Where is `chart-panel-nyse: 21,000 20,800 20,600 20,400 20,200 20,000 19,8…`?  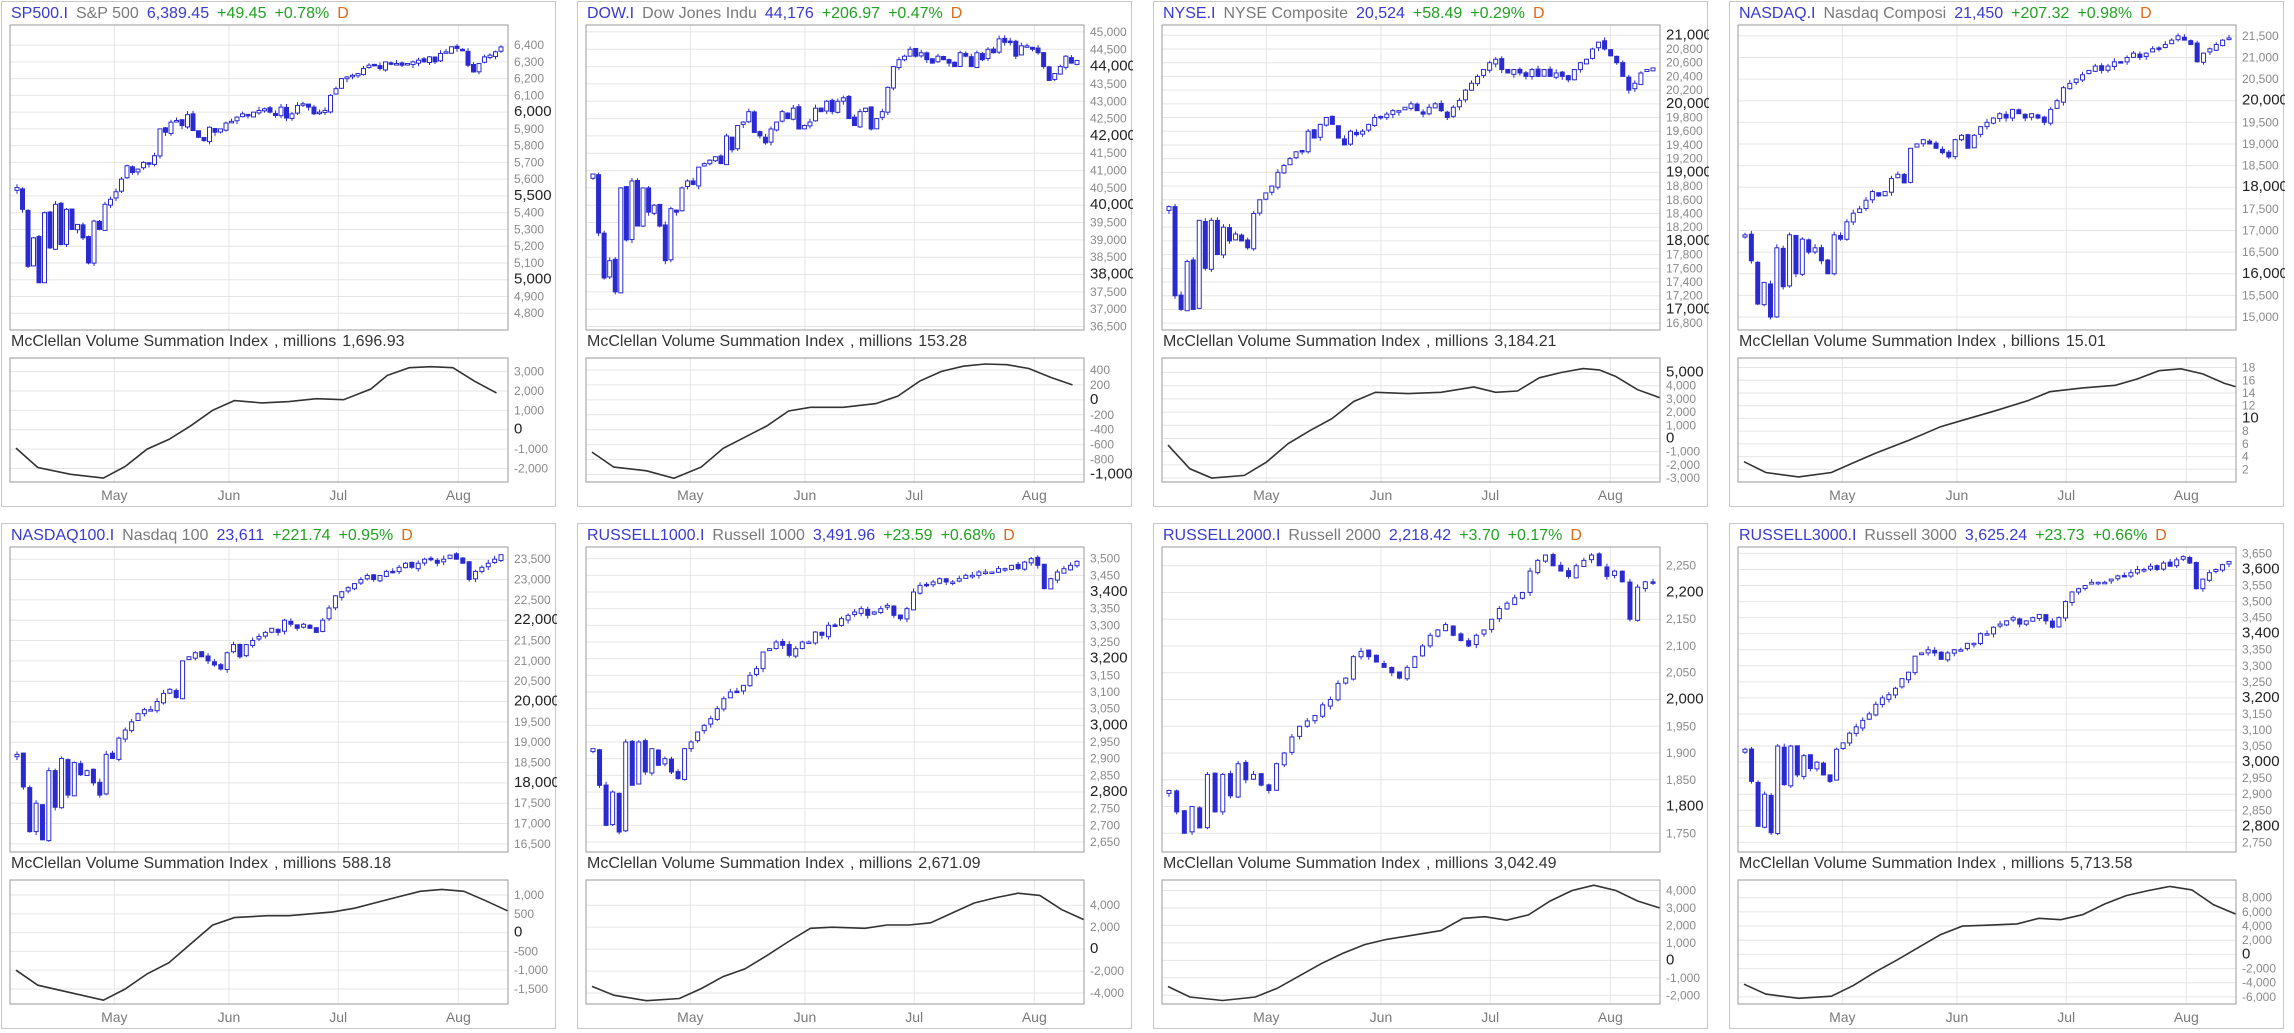
chart-panel-nyse: 21,000 20,800 20,600 20,400 20,200 20,000 19,8… is located at coordinates (1431, 254).